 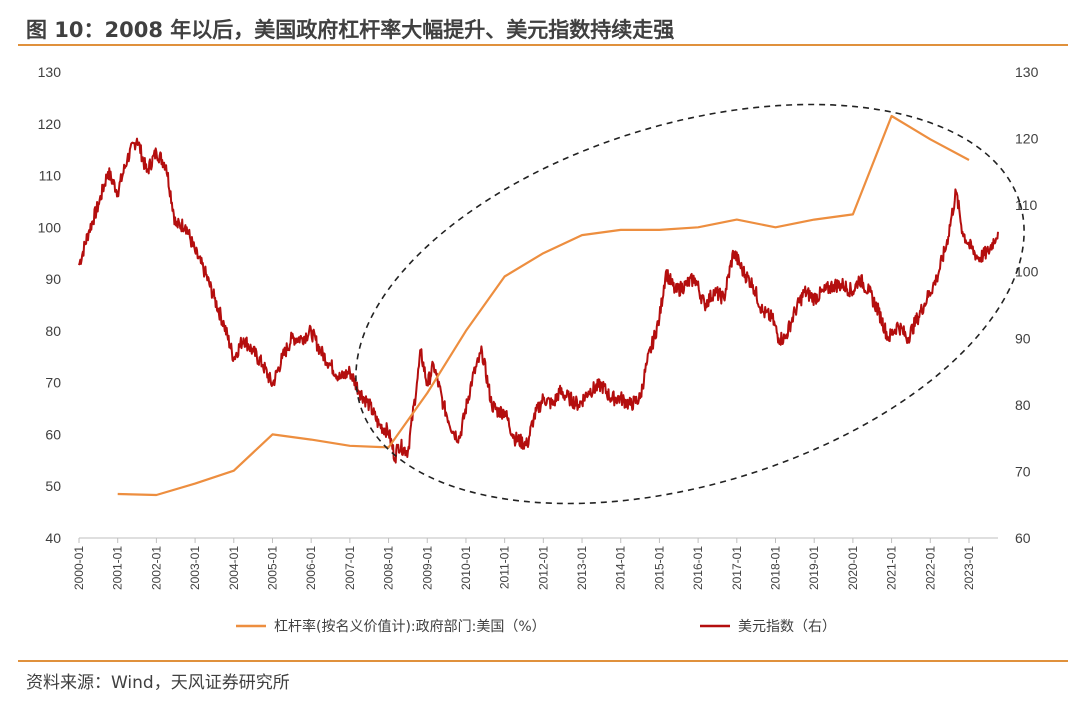 I want to click on x-tick-label: 2004-01, so click(x=234, y=568).